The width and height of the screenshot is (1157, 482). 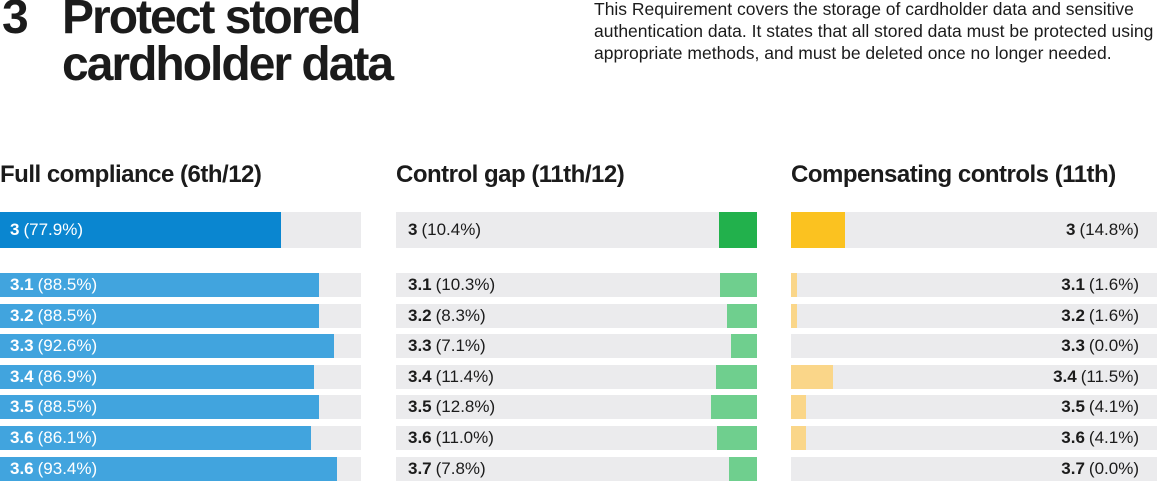 What do you see at coordinates (576, 346) in the screenshot?
I see `bar-track: 3.3 (7.1%)` at bounding box center [576, 346].